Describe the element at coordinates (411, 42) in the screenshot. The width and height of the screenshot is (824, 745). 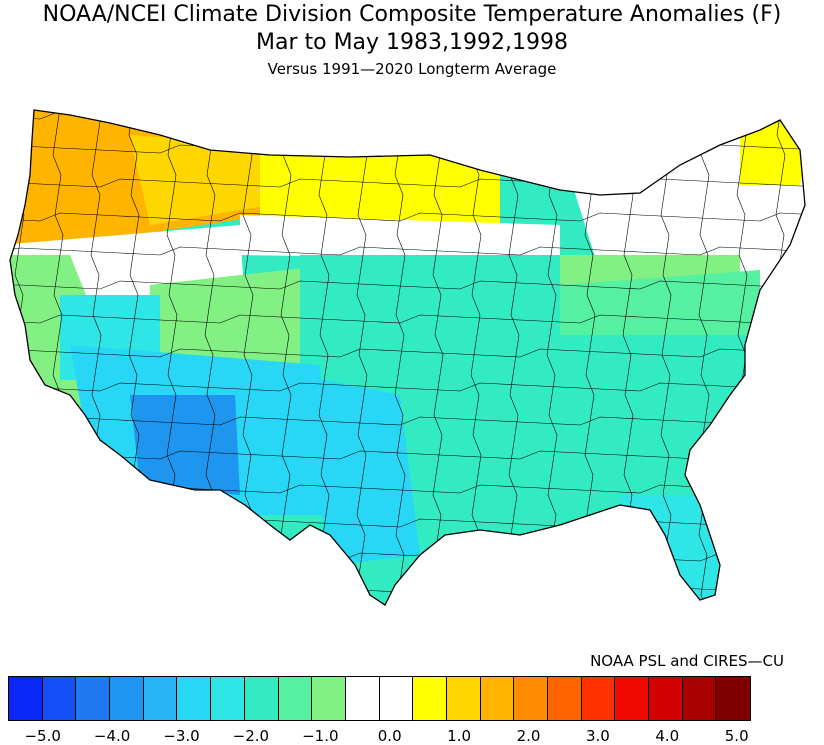
I see `title-line-2: Mar to May 1983,1992,1998` at that location.